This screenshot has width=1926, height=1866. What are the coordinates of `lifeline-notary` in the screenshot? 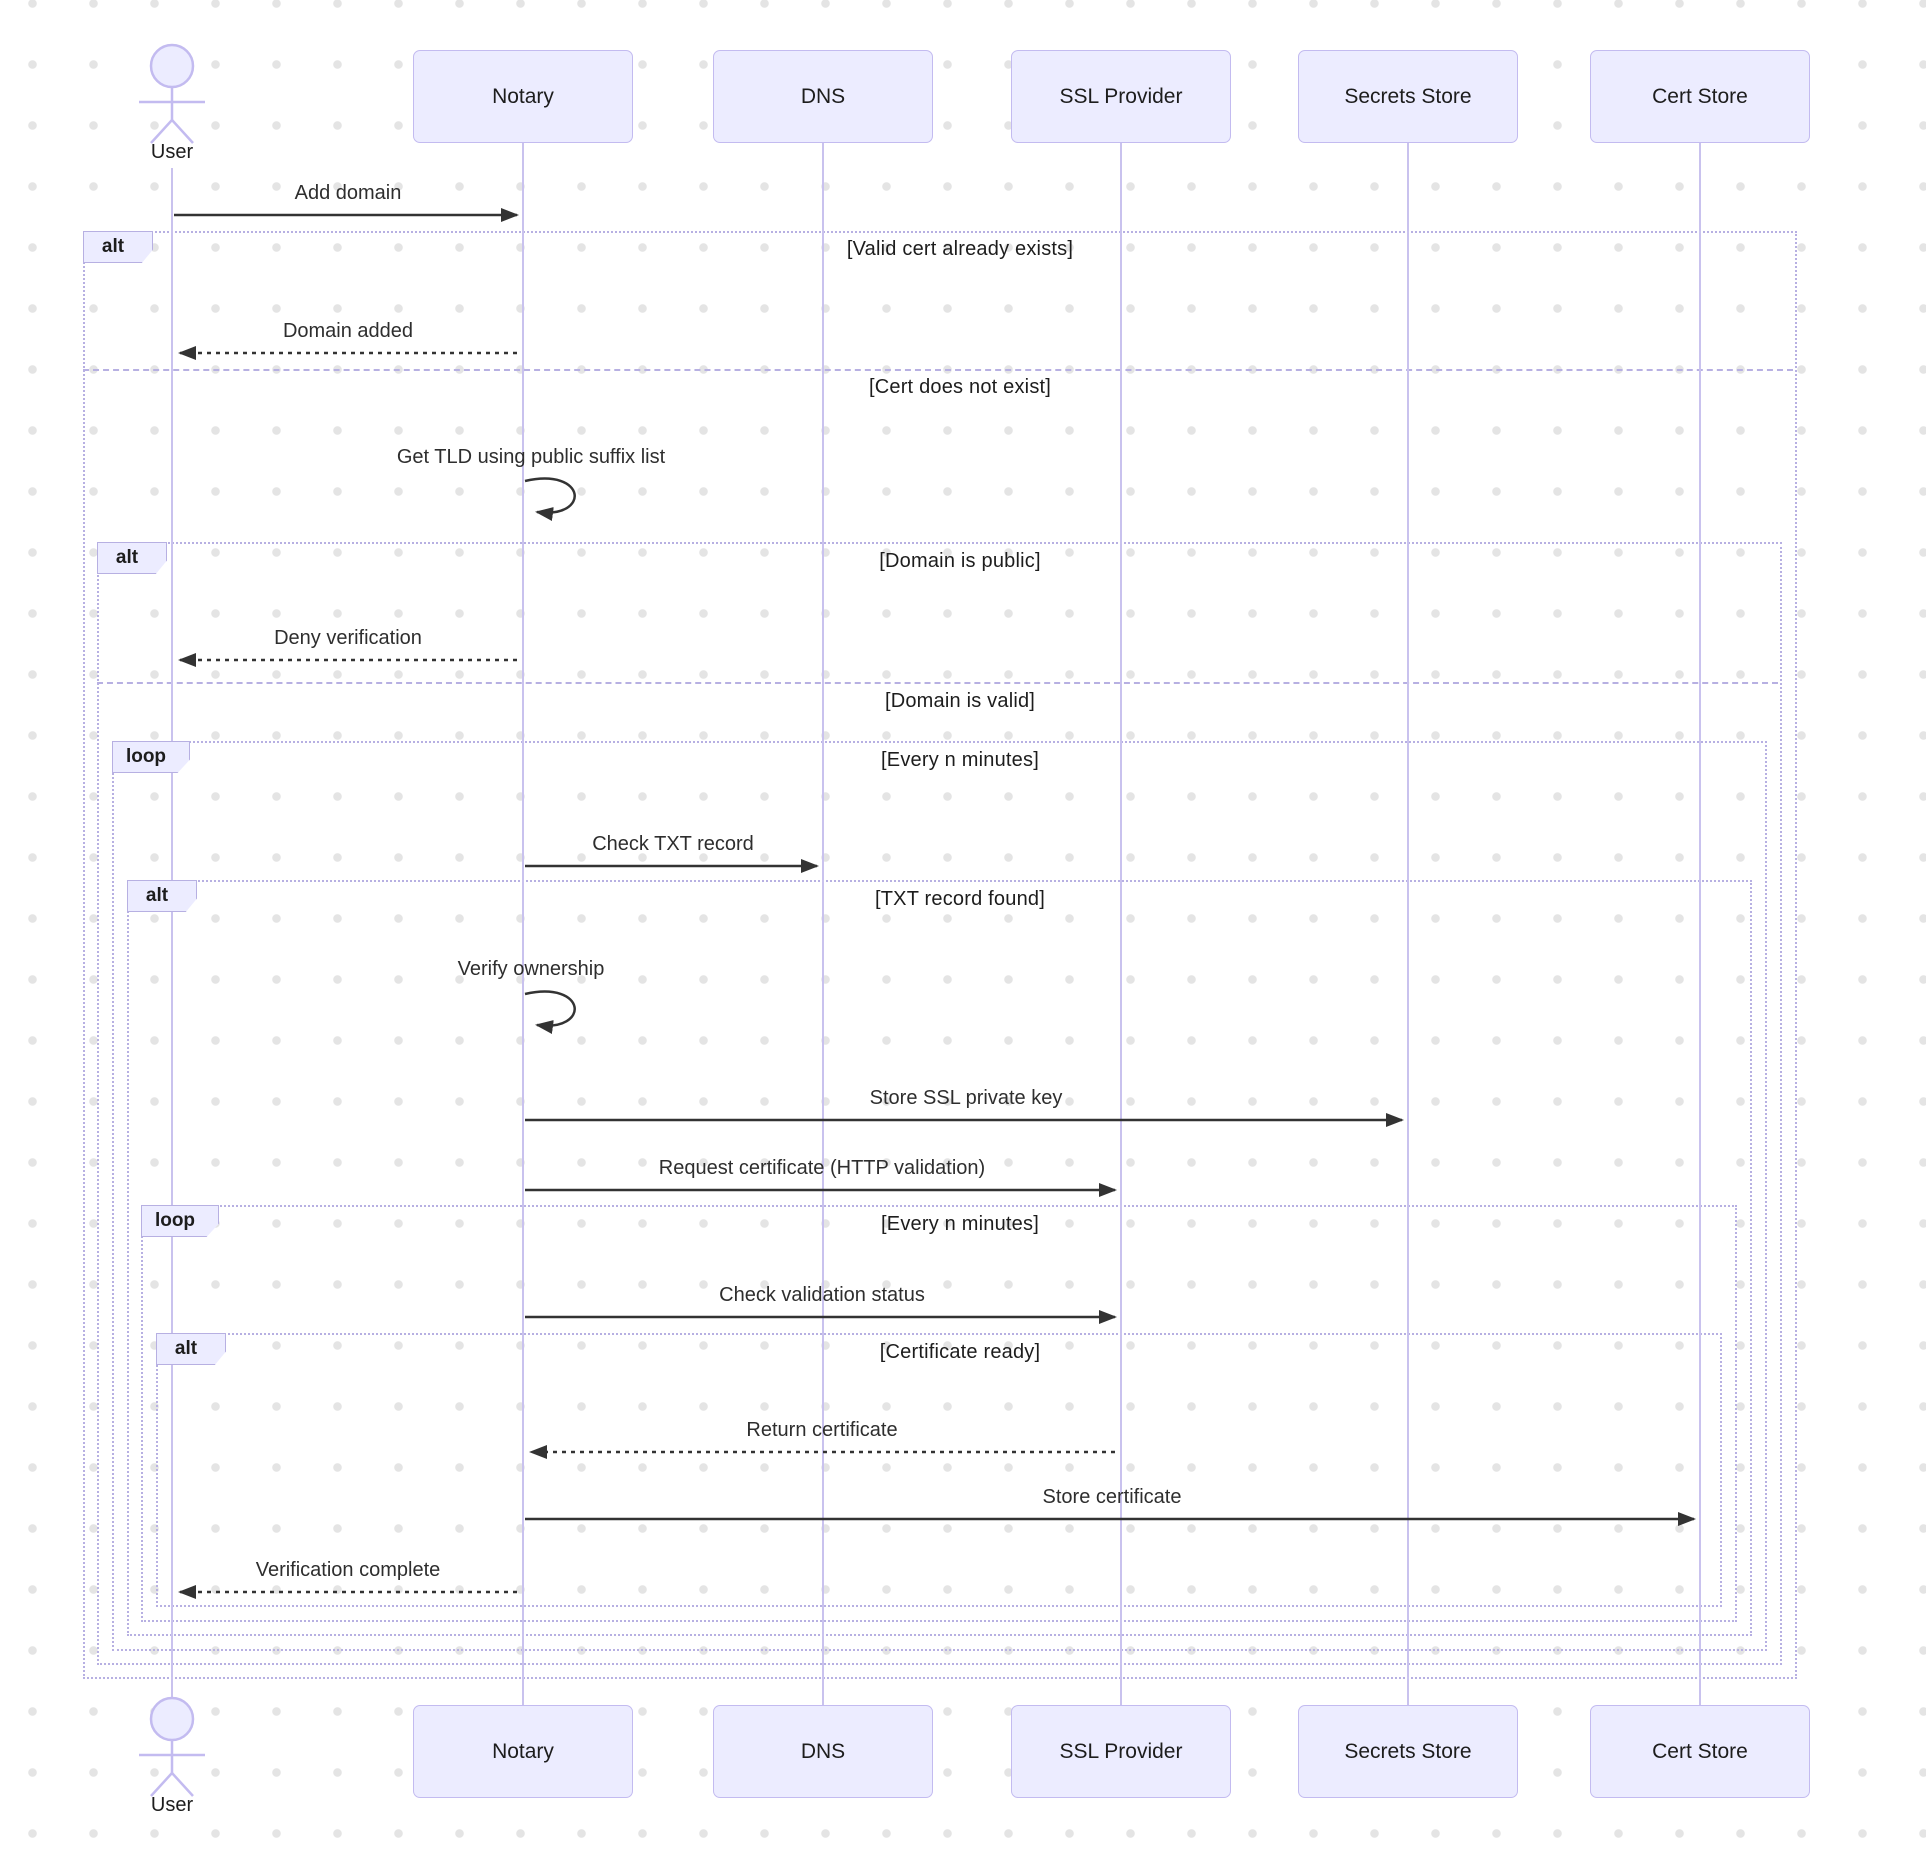 It's located at (523, 924).